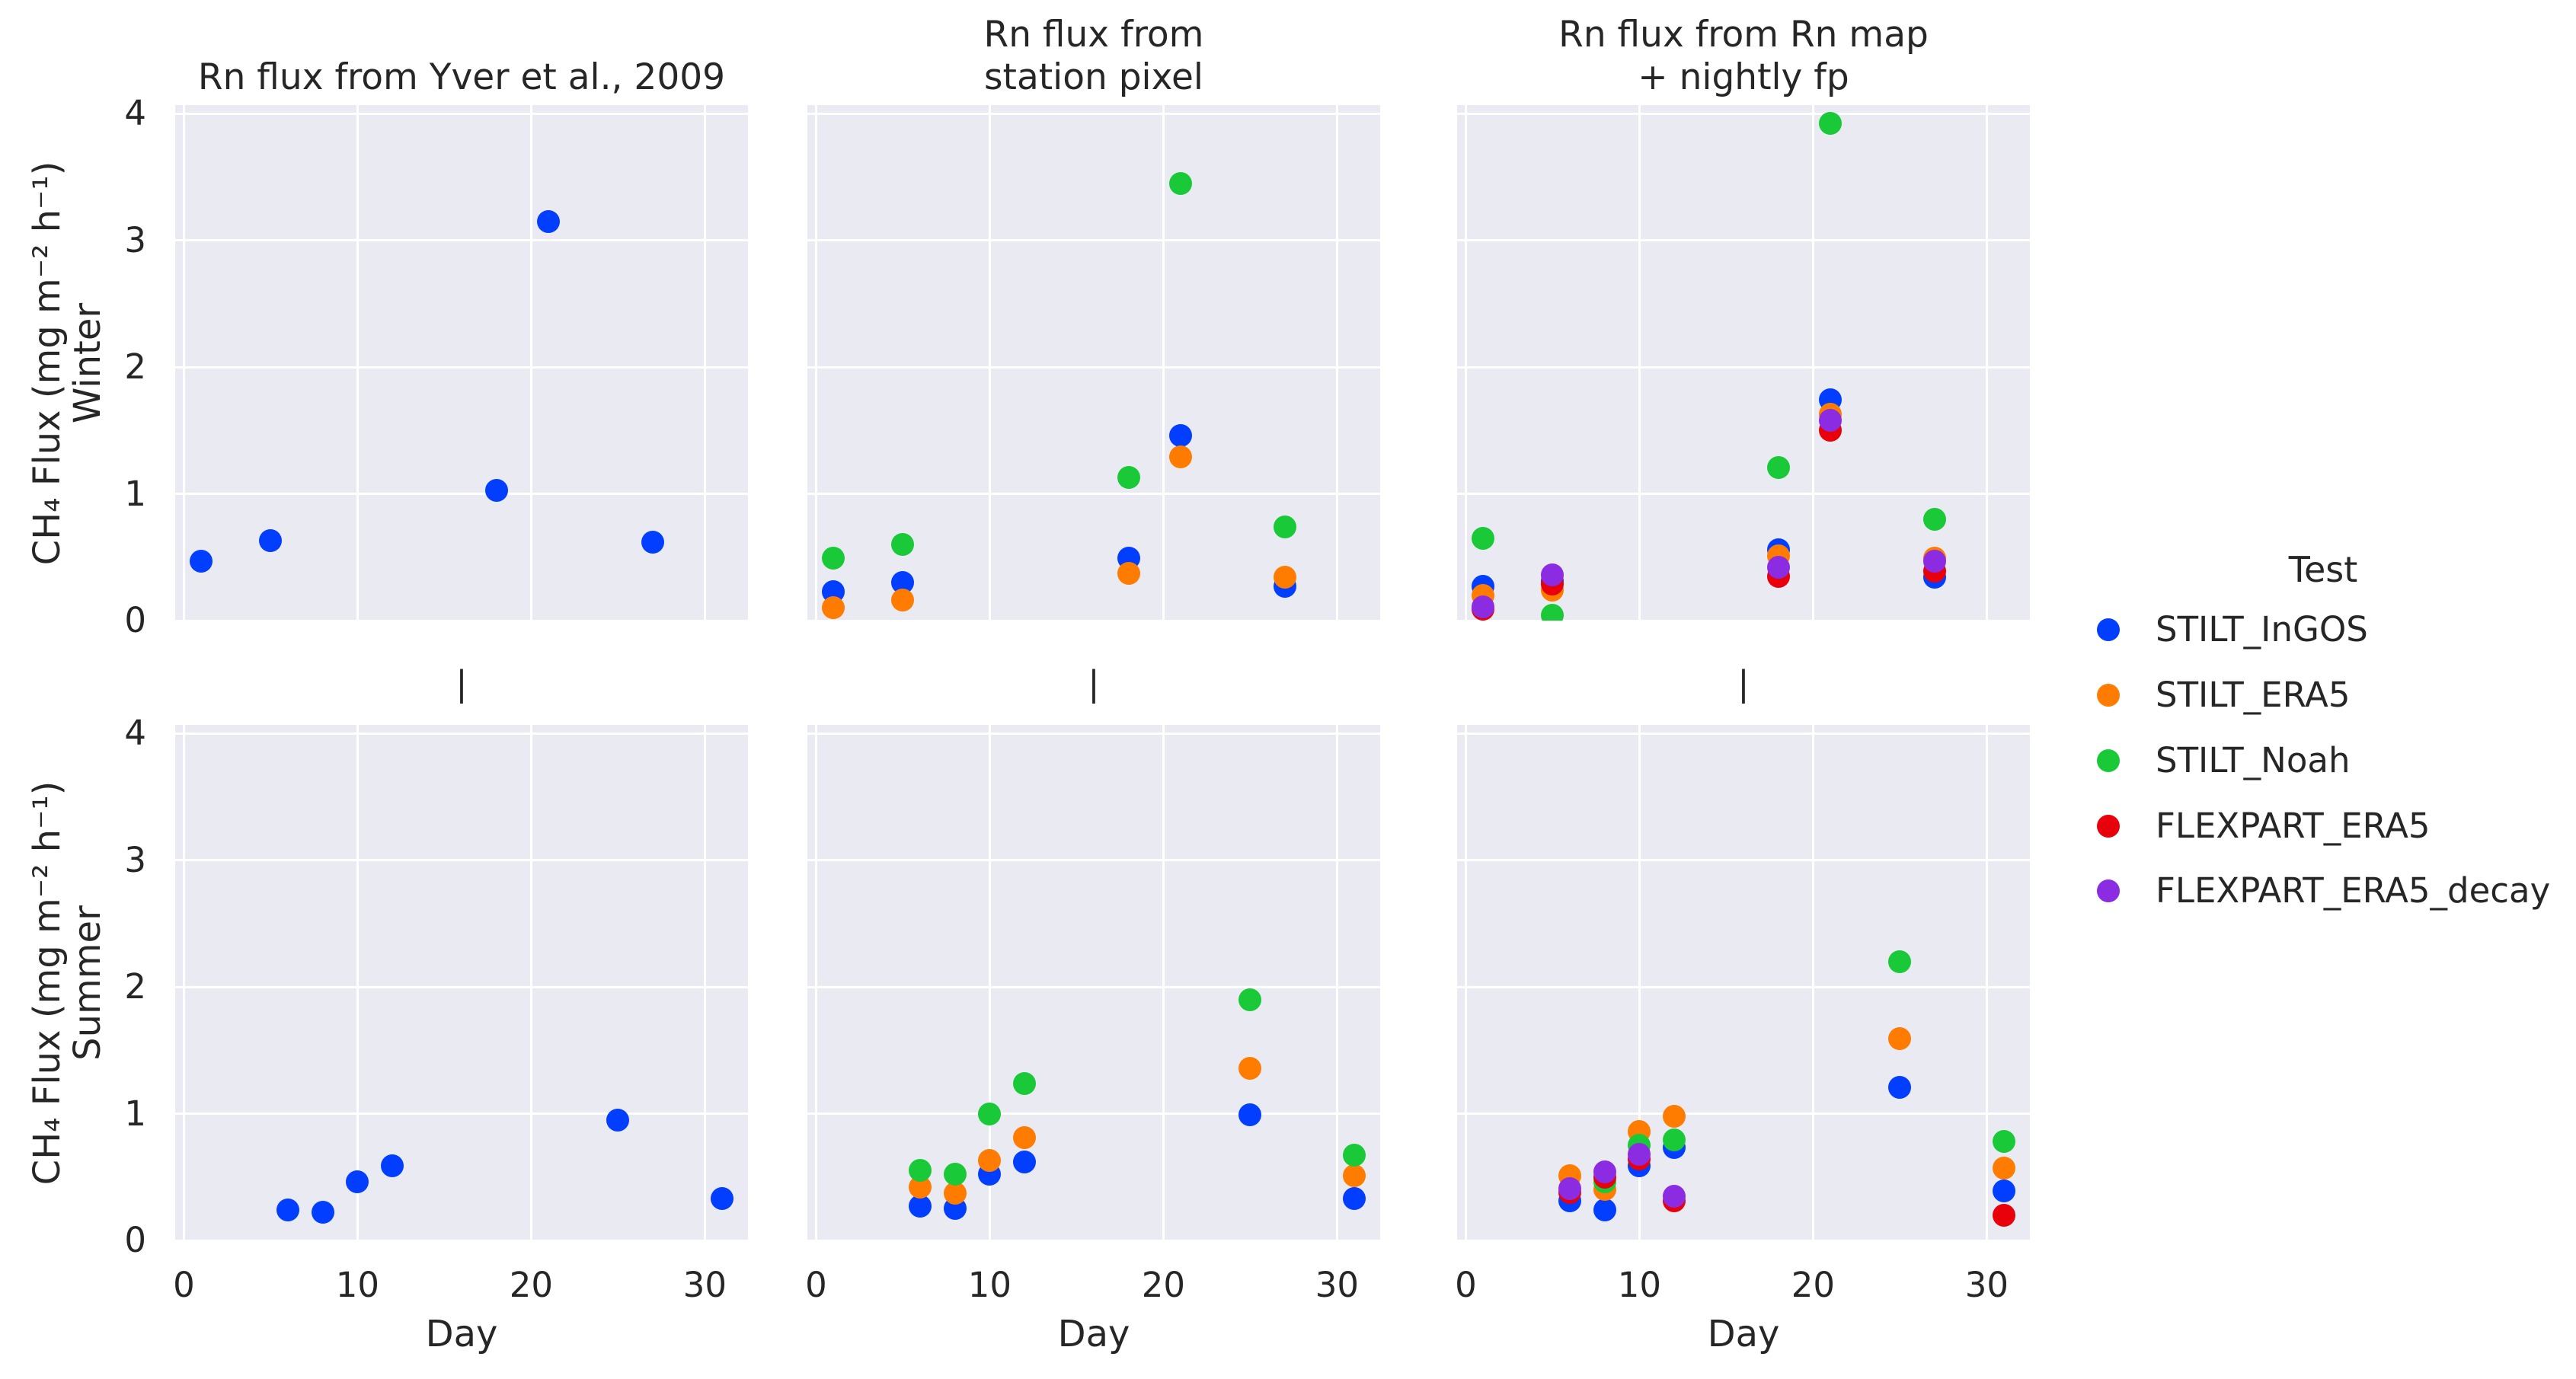 The width and height of the screenshot is (2576, 1379). What do you see at coordinates (88, 983) in the screenshot?
I see `row-label-summer: Summer` at bounding box center [88, 983].